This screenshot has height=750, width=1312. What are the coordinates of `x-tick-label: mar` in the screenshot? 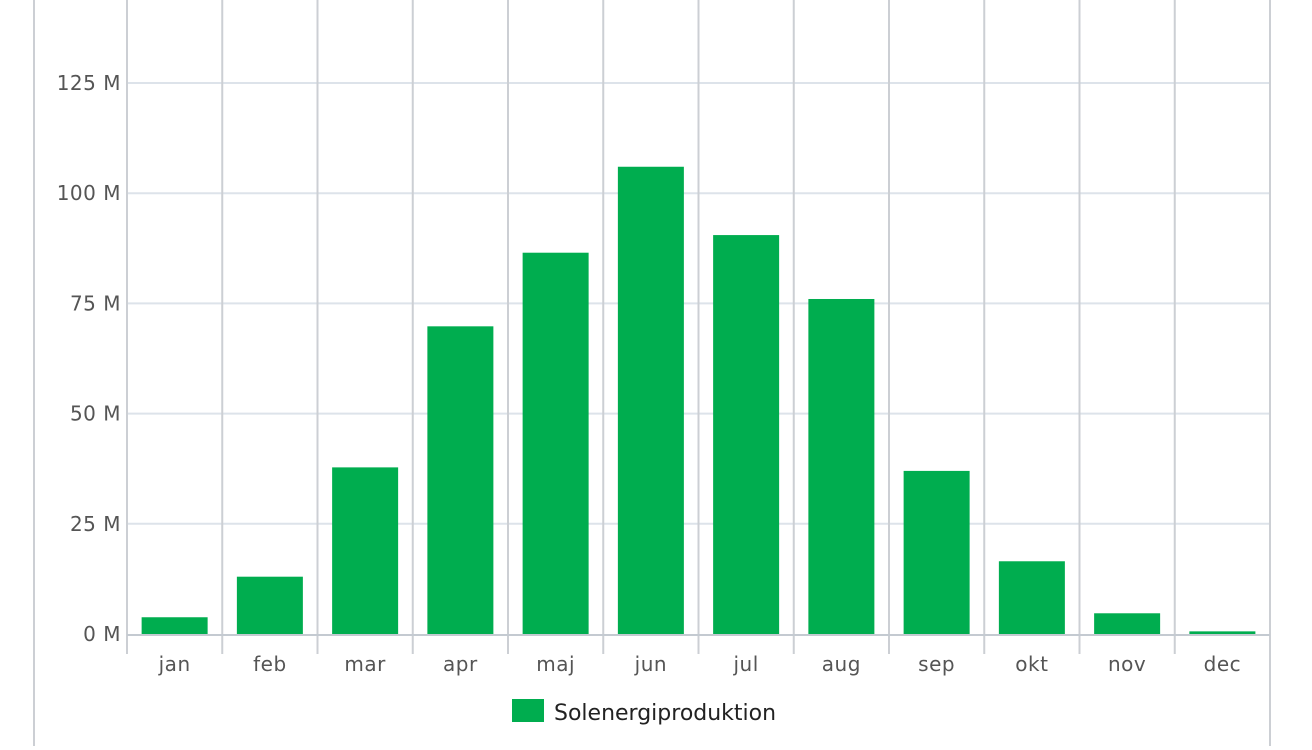 It's located at (365, 664).